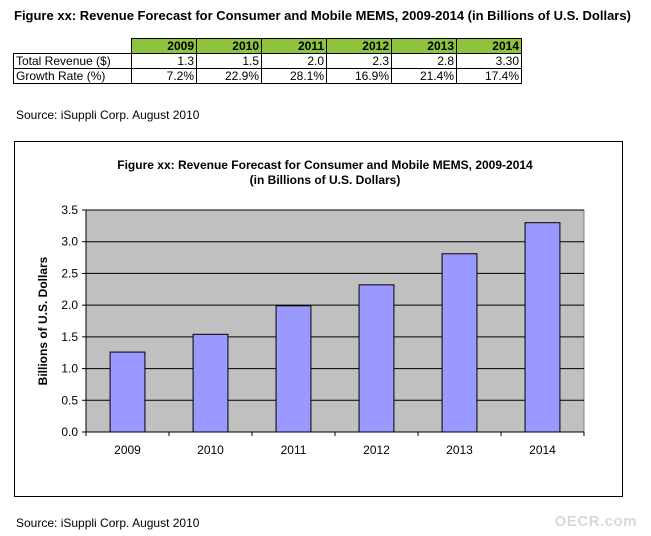 This screenshot has width=651, height=536. Describe the element at coordinates (229, 76) in the screenshot. I see `table-cell: 22.9%` at that location.